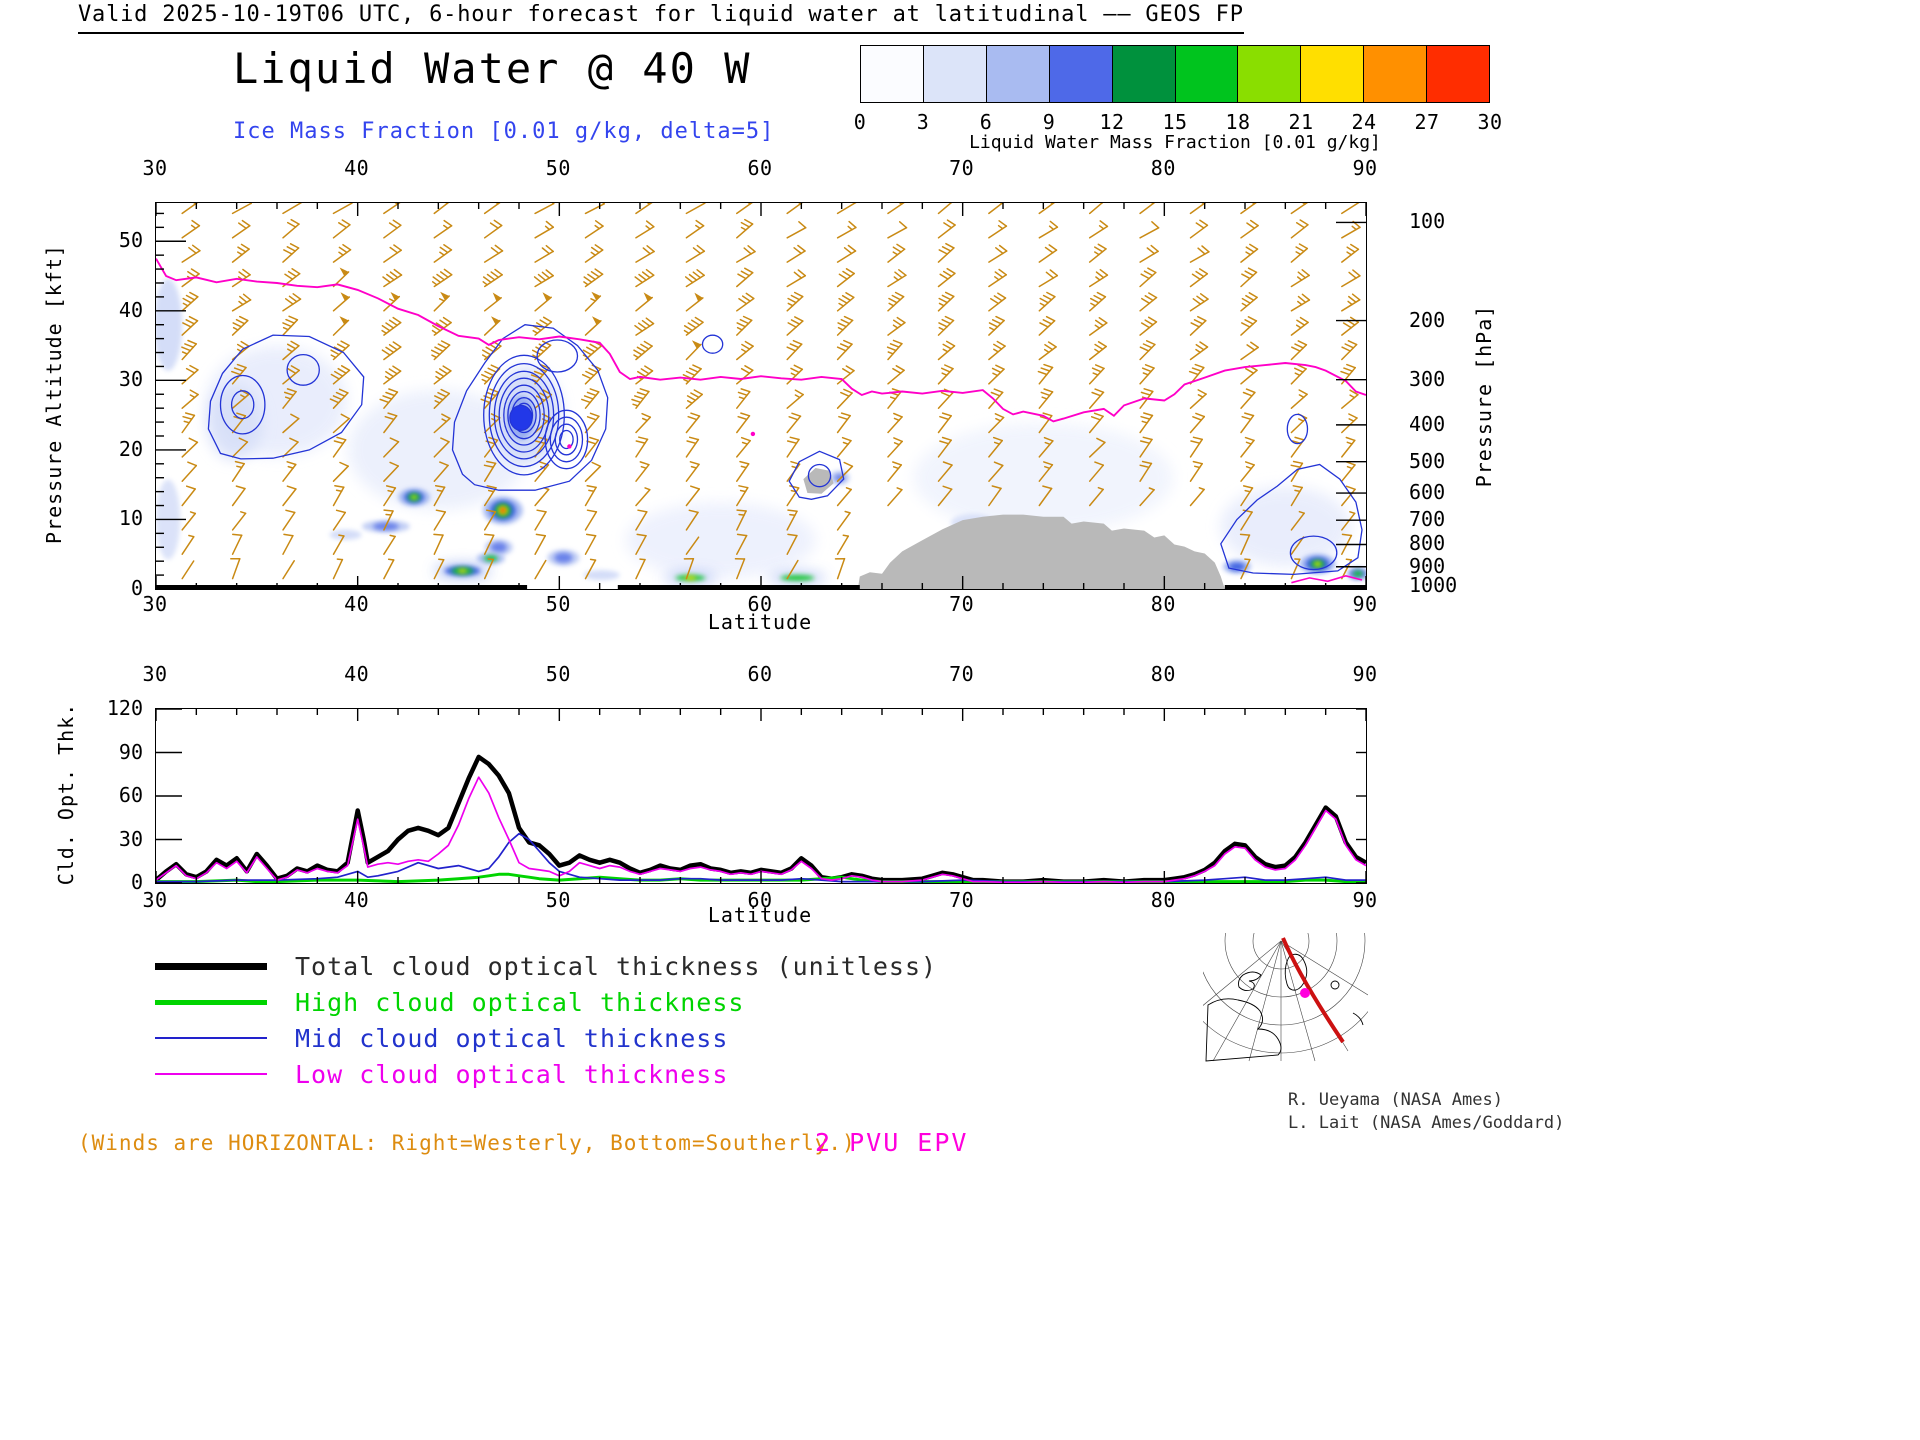 This screenshot has height=1440, width=1920. What do you see at coordinates (962, 604) in the screenshot?
I see `lat-tick-bottom: 70` at bounding box center [962, 604].